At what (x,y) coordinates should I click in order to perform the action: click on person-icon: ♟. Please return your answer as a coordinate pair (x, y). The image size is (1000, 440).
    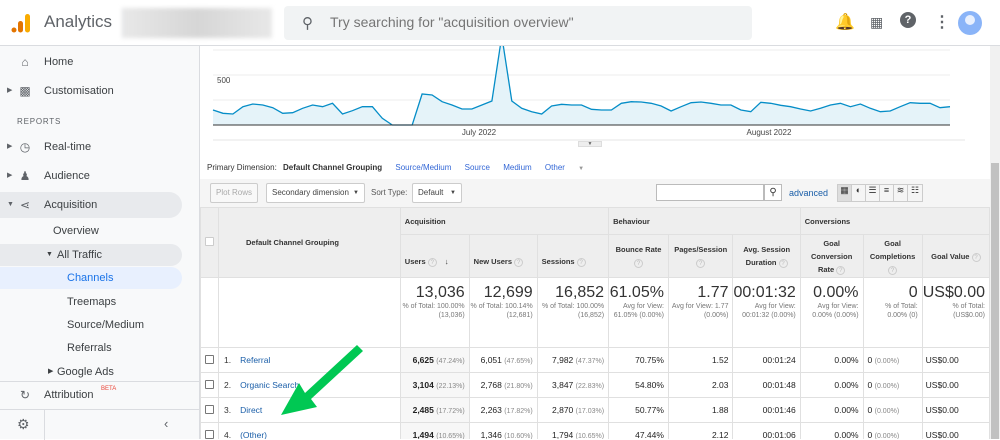
    Looking at the image, I should click on (25, 176).